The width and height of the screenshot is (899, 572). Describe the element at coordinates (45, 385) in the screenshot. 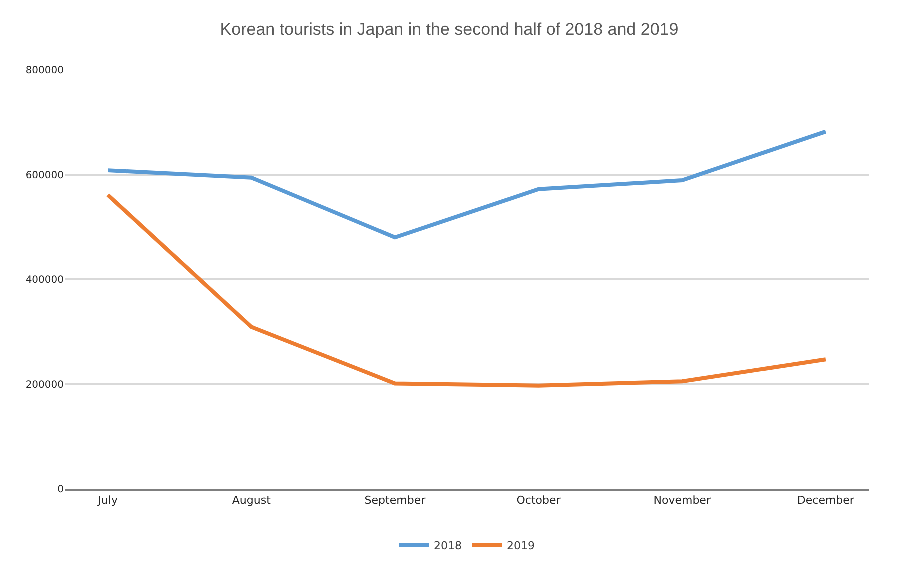

I see `y-tick-label: 200000` at that location.